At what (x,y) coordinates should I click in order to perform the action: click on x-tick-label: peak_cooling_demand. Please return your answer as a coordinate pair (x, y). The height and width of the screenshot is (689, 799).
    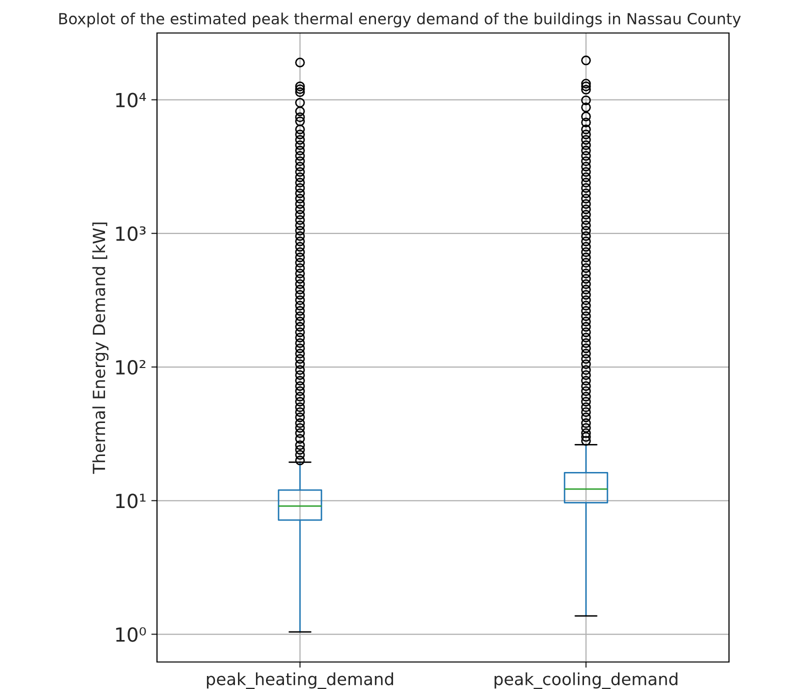
    Looking at the image, I should click on (586, 680).